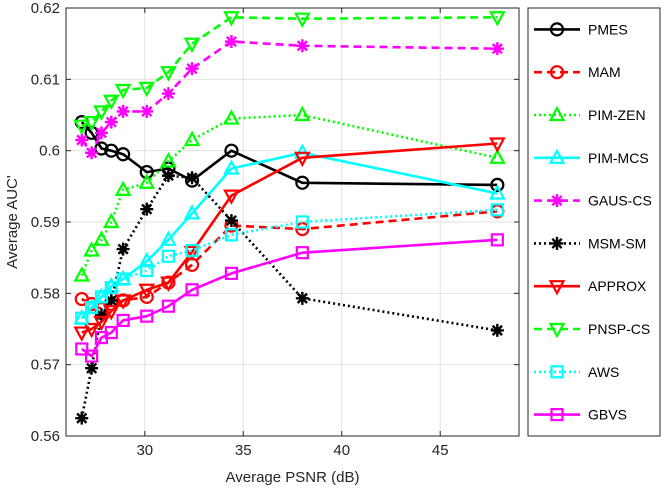 This screenshot has width=664, height=495. I want to click on legend-label: PIM-MCS, so click(618, 158).